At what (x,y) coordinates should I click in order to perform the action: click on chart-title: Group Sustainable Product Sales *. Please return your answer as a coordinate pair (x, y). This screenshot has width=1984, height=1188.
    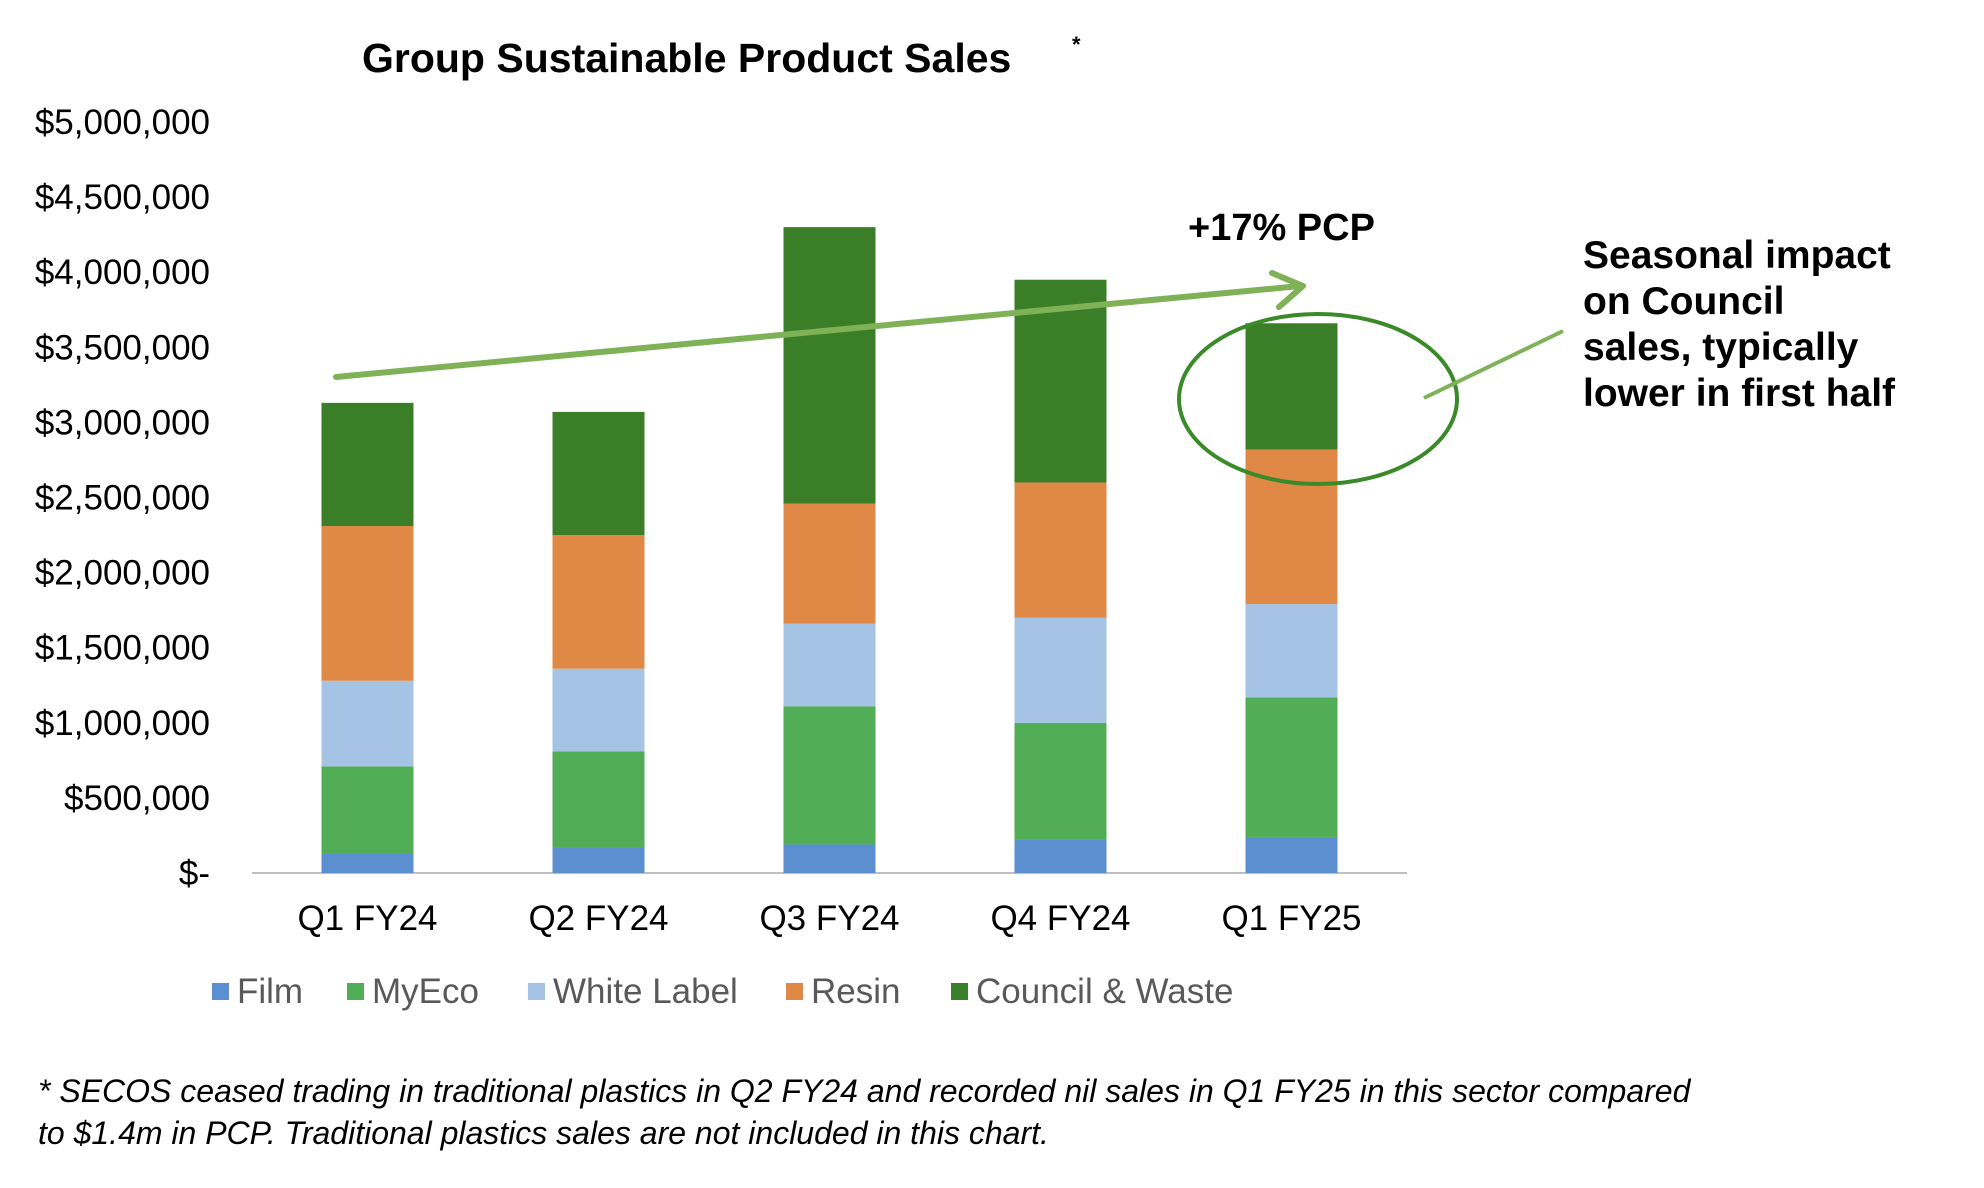
    Looking at the image, I should click on (721, 56).